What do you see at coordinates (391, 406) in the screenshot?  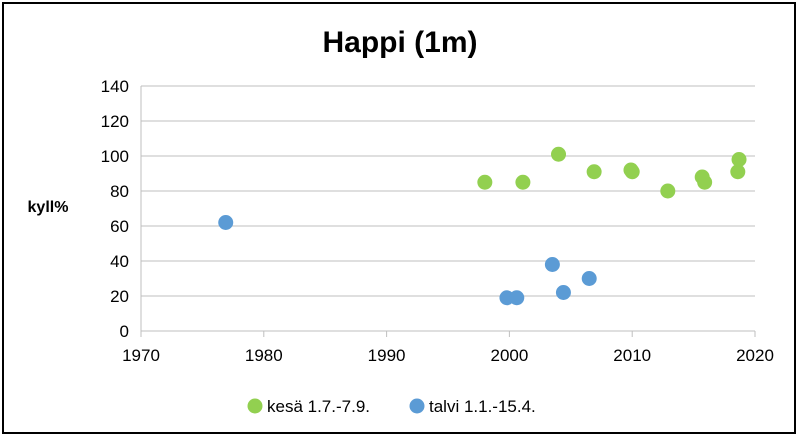 I see `legend: kesä 1.7.-7.9. talvi 1.1.-15.4.` at bounding box center [391, 406].